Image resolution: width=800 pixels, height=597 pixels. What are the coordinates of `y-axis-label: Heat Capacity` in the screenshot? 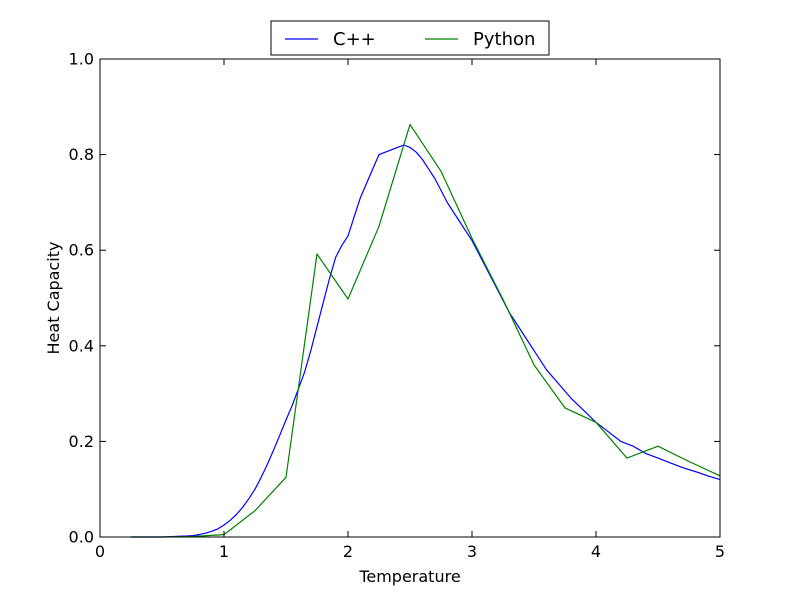 It's located at (53, 298).